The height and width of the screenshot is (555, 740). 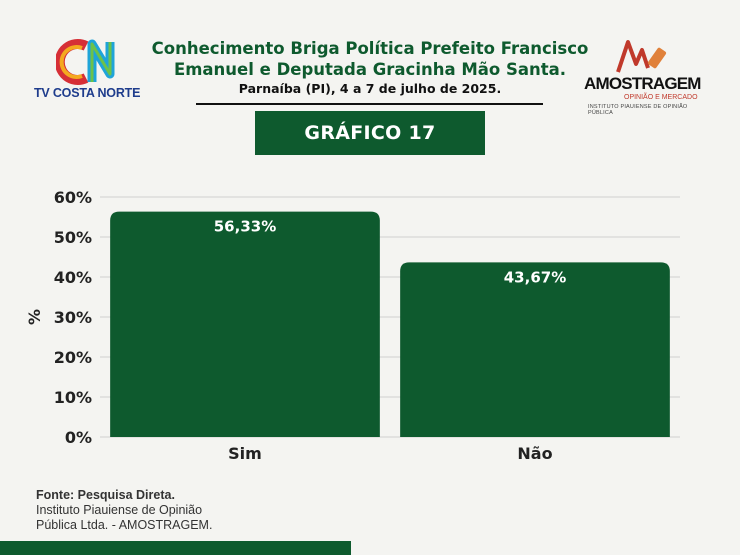 I want to click on y-tick-label: 60%, so click(x=73, y=197).